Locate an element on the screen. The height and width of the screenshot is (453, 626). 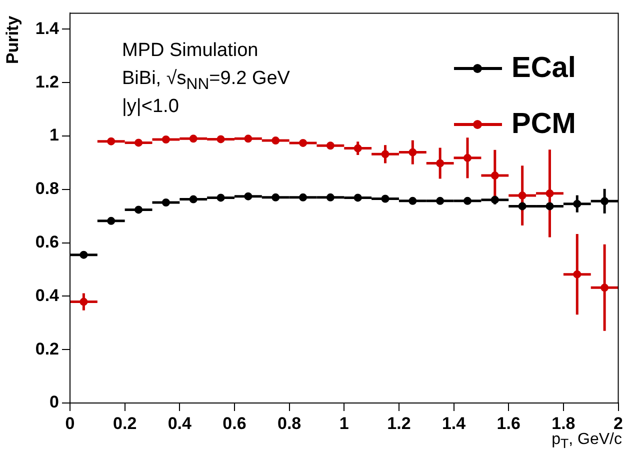
y-tick-label: 0.2 is located at coordinates (47, 348).